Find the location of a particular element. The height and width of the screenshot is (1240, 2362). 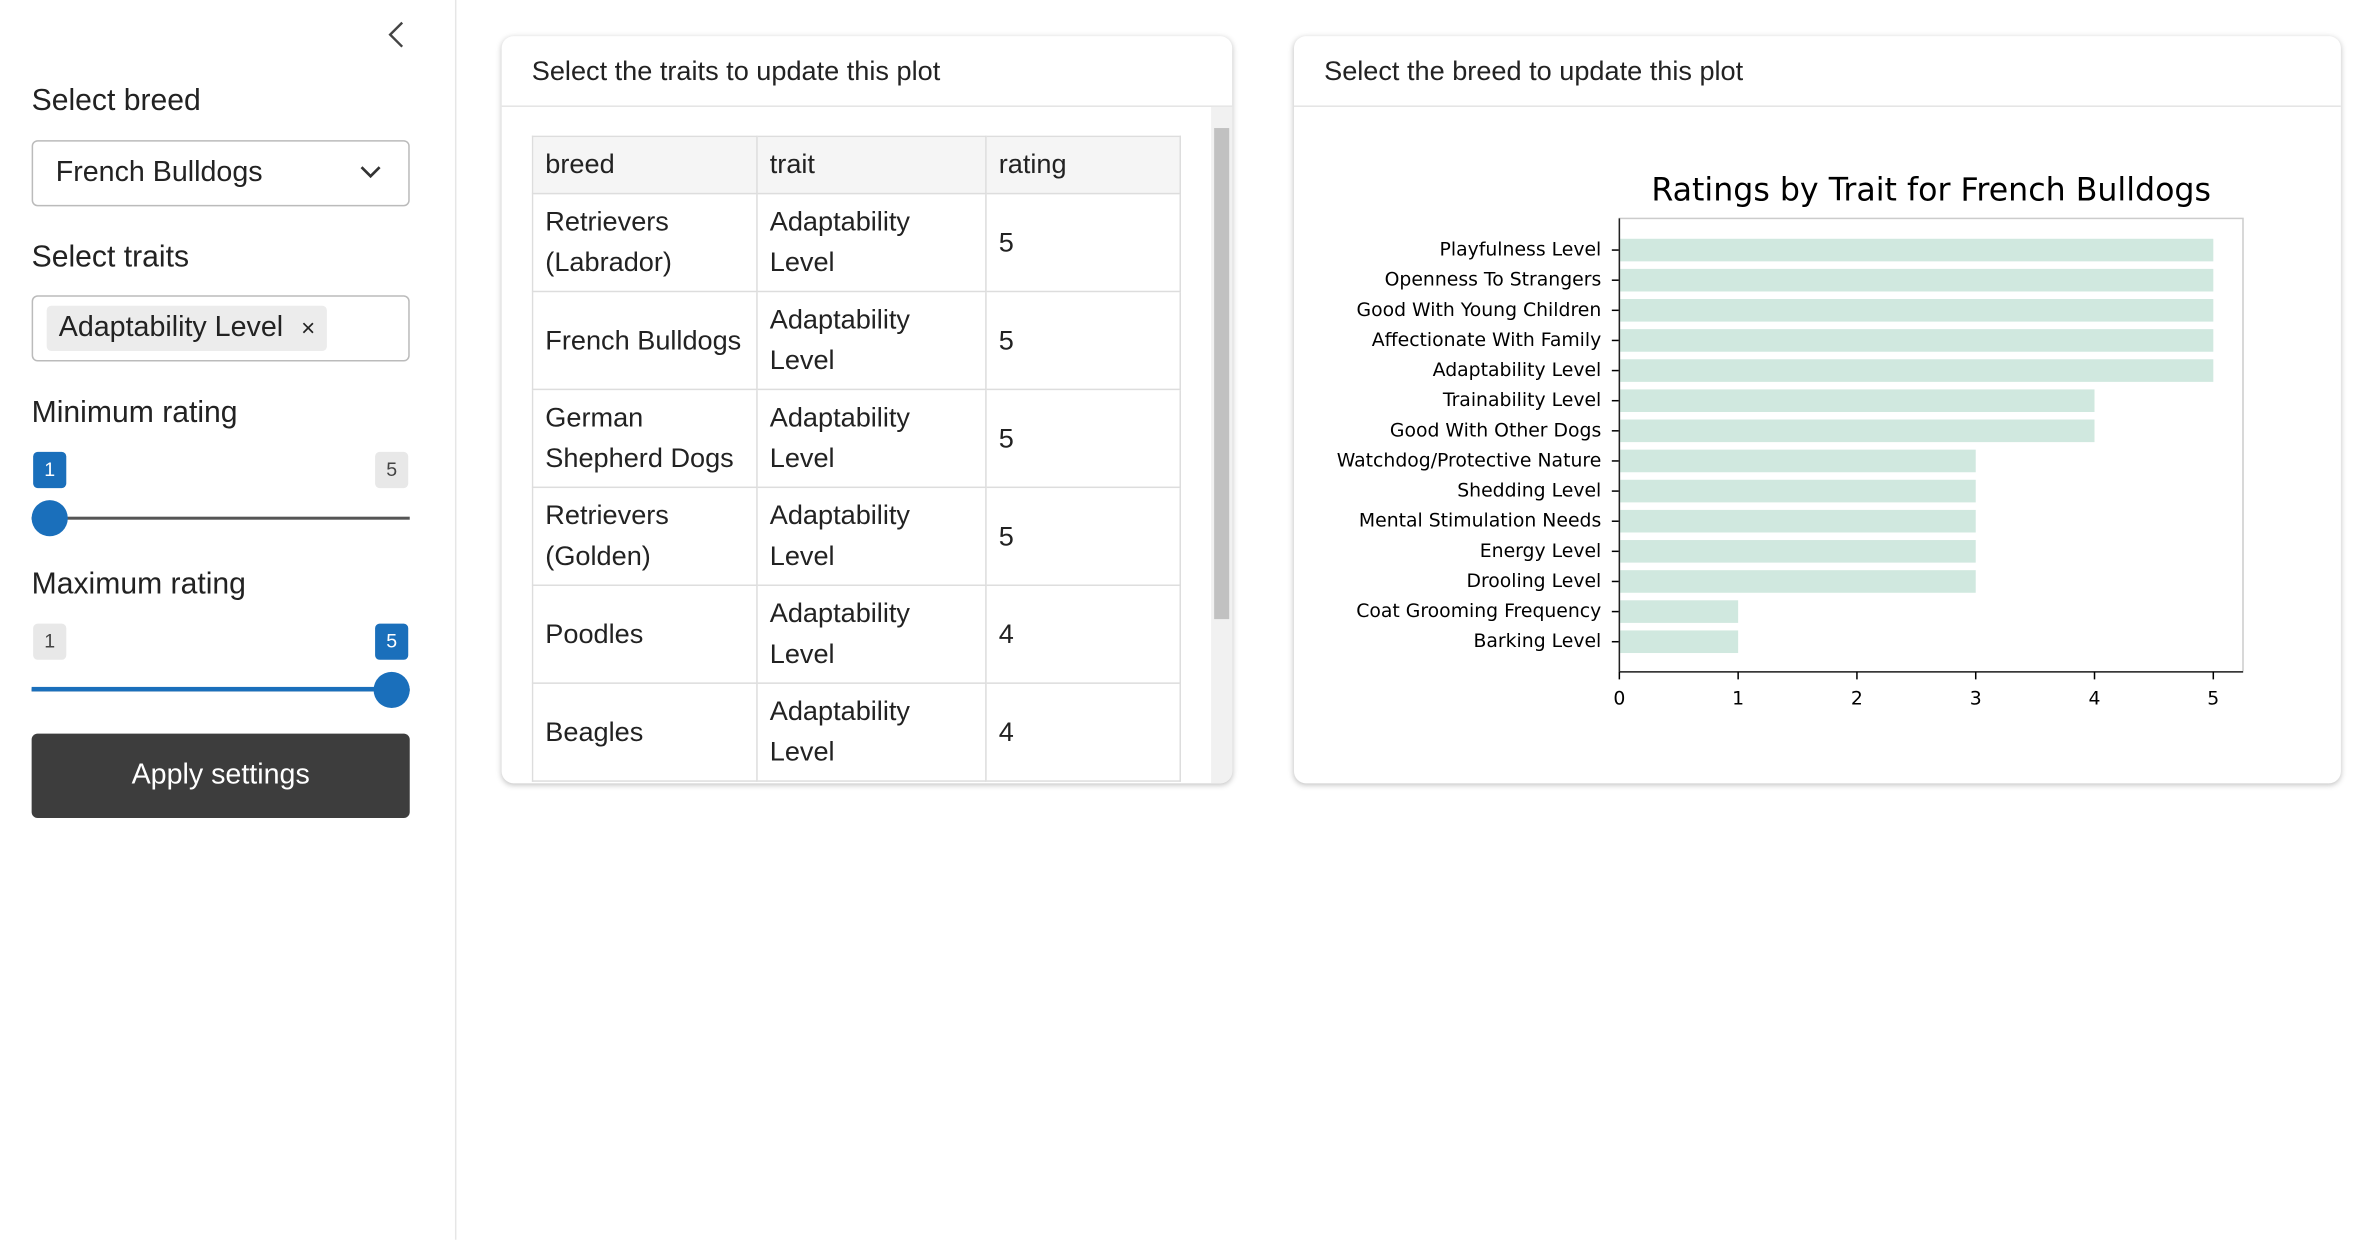

table-cell: Beagles is located at coordinates (644, 732).